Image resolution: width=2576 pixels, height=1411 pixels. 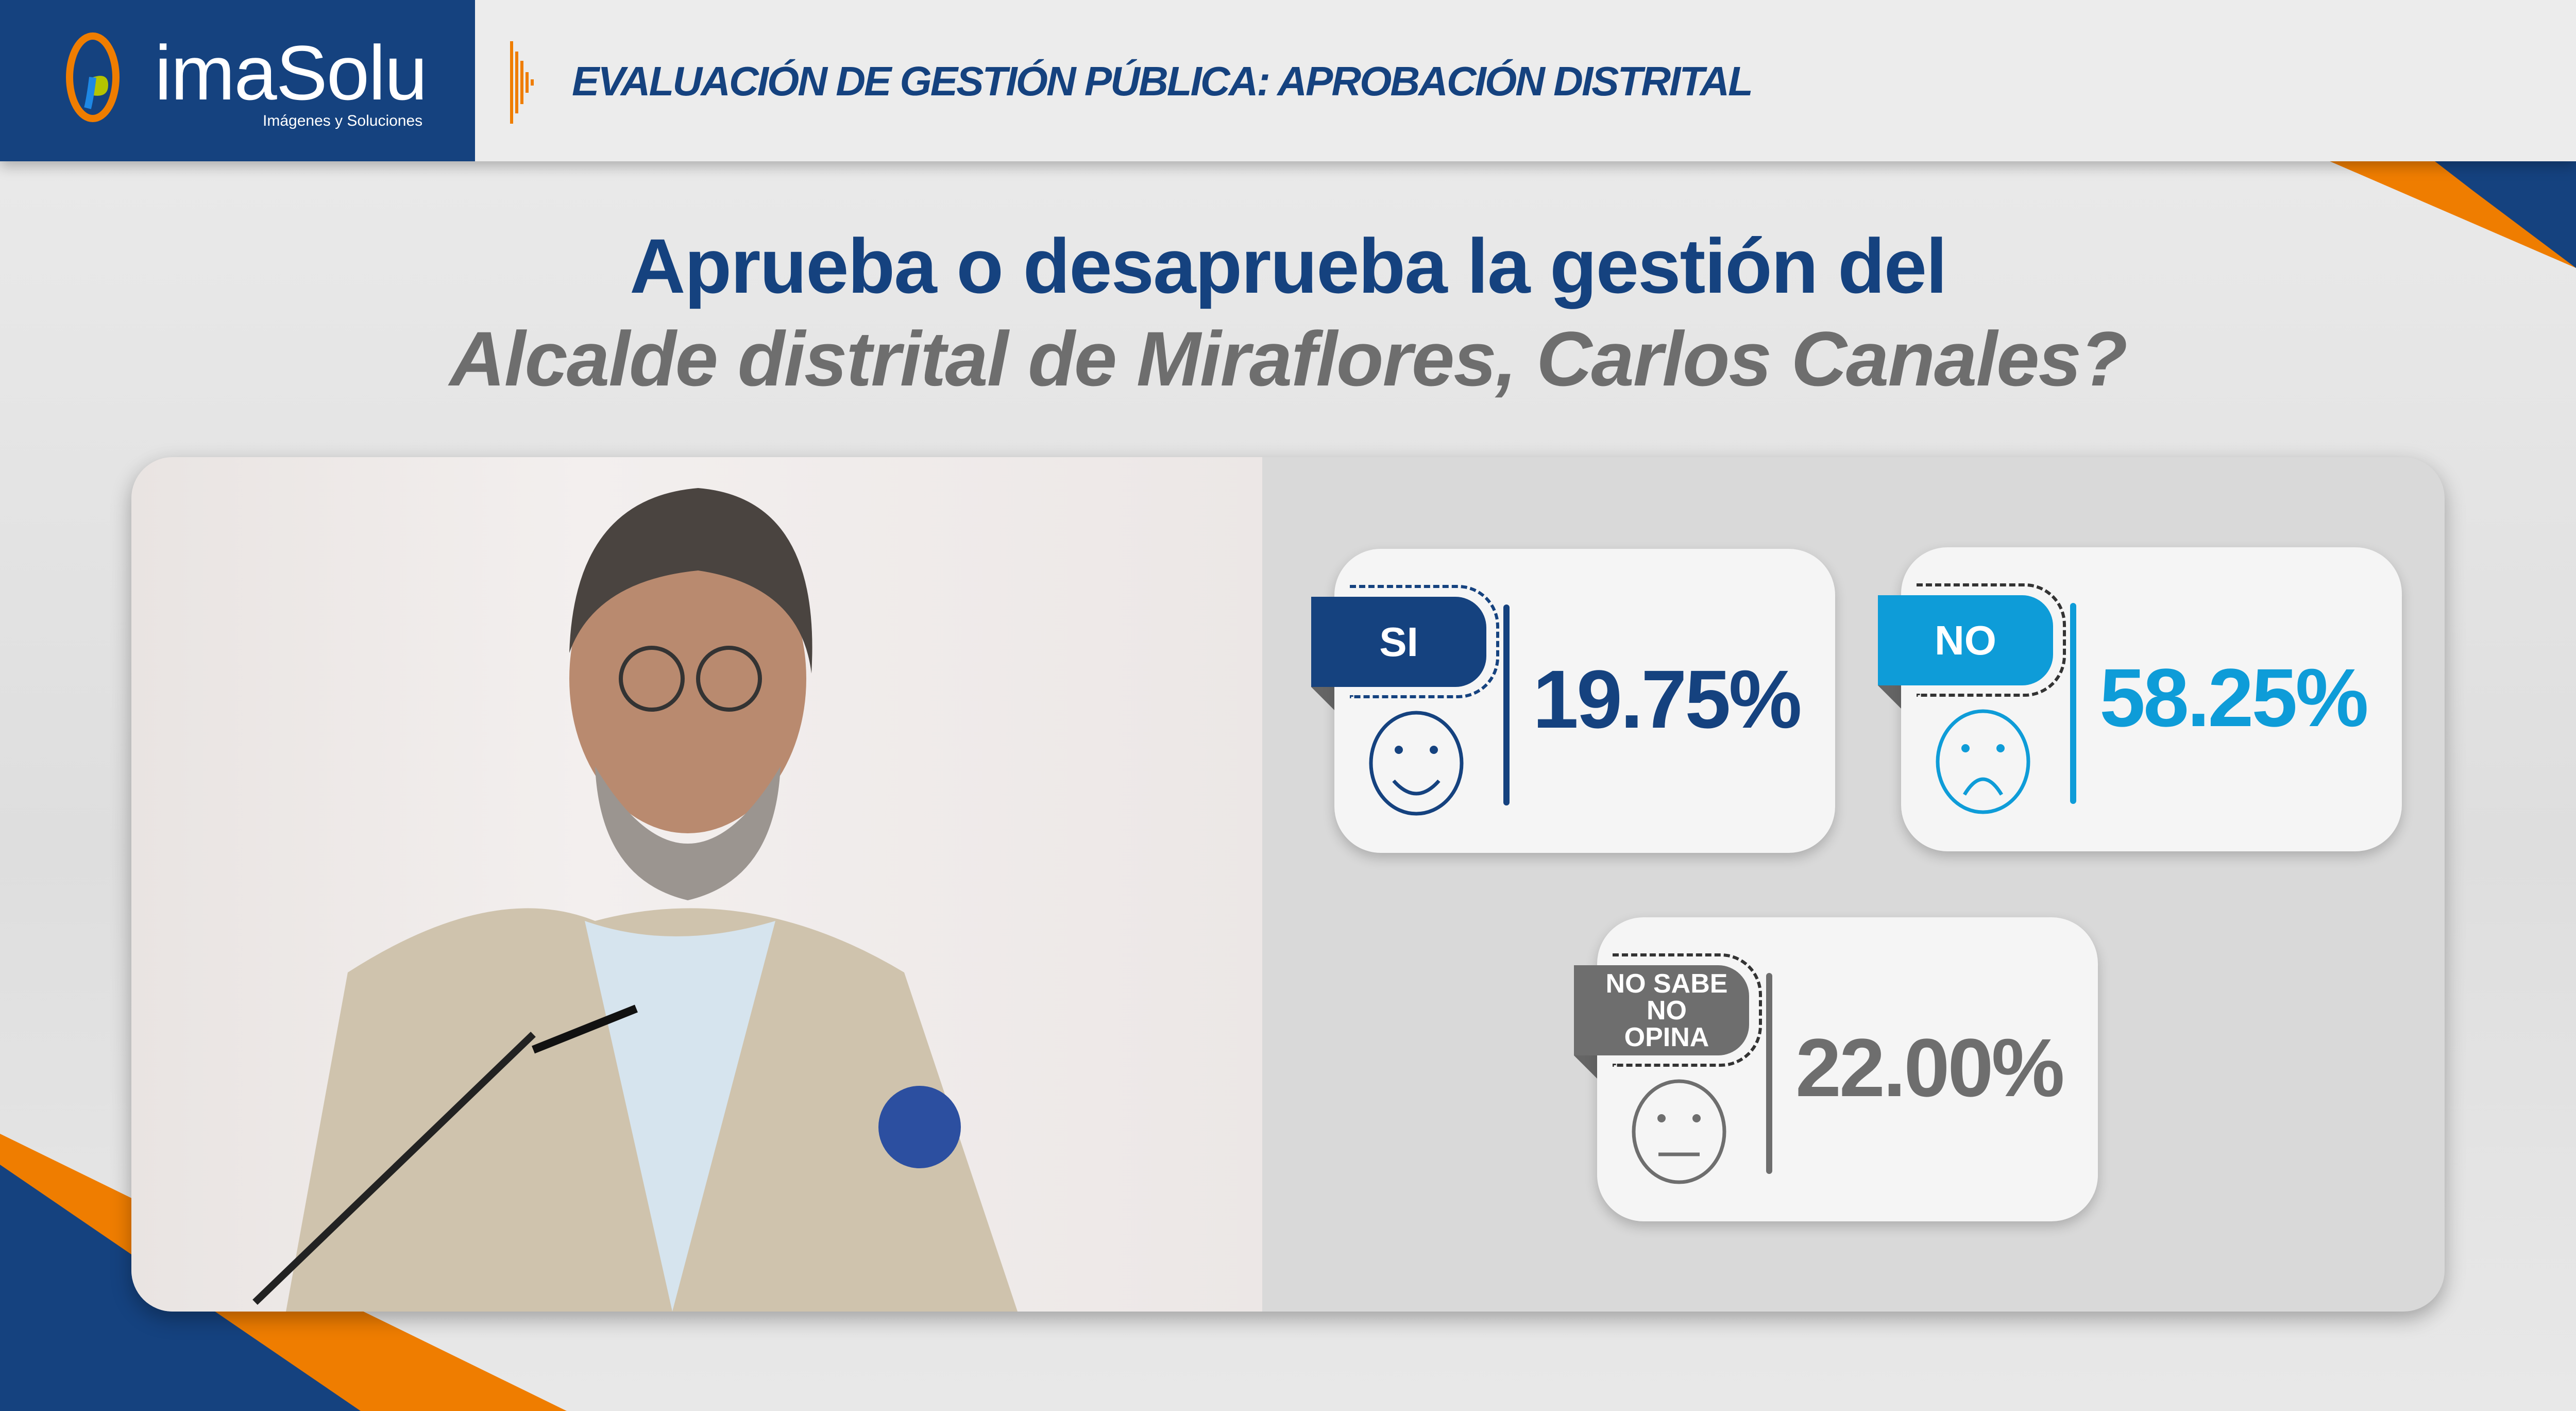 I want to click on logo-mark-icon, so click(x=93, y=77).